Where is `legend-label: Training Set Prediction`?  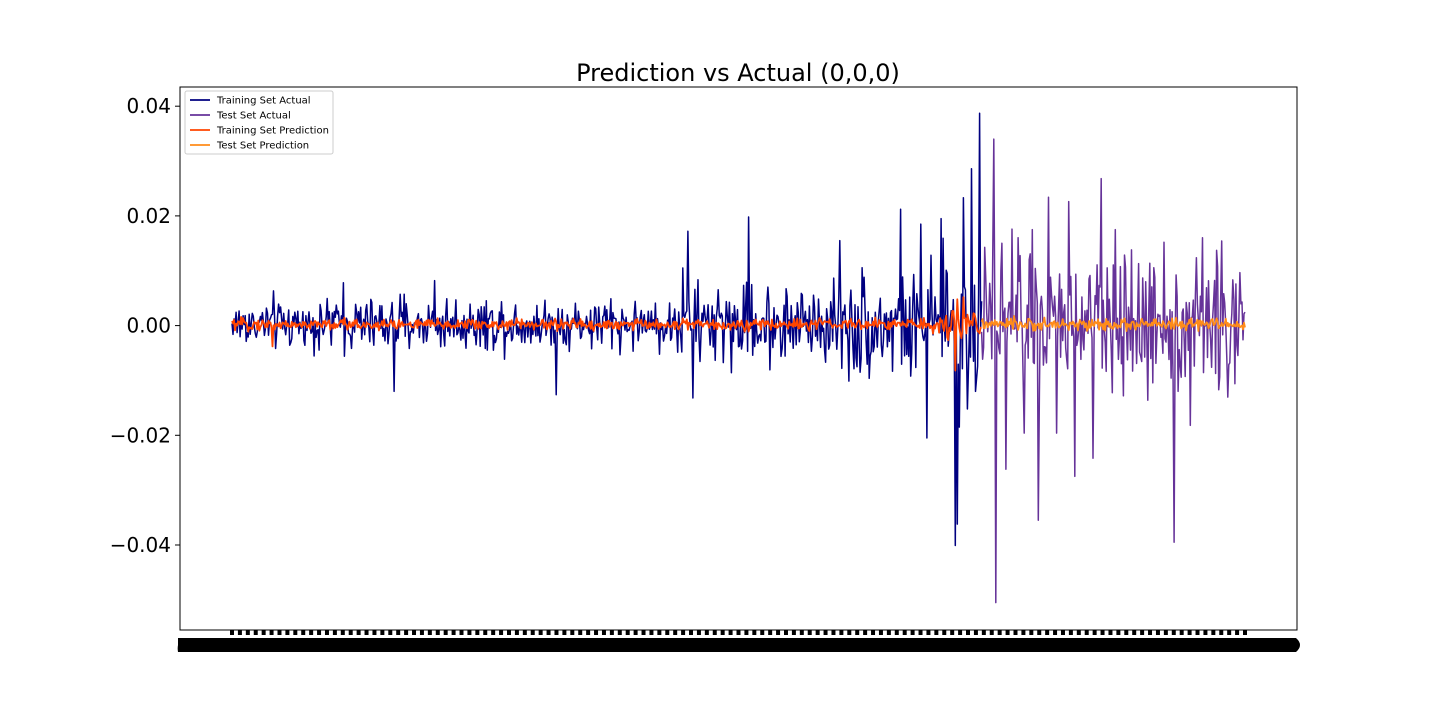
legend-label: Training Set Prediction is located at coordinates (272, 131).